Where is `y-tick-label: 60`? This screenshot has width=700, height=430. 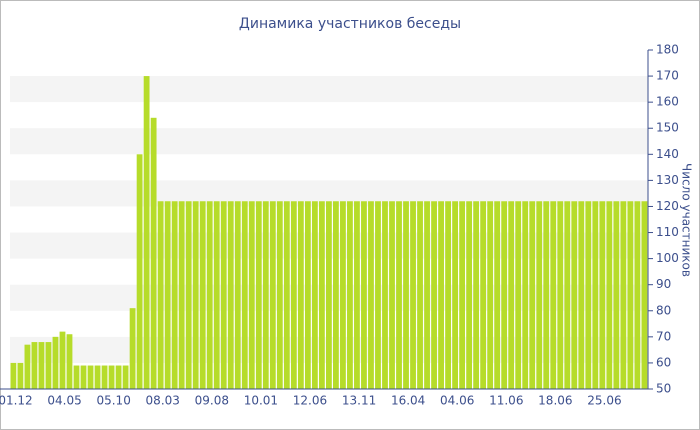
y-tick-label: 60 is located at coordinates (663, 362).